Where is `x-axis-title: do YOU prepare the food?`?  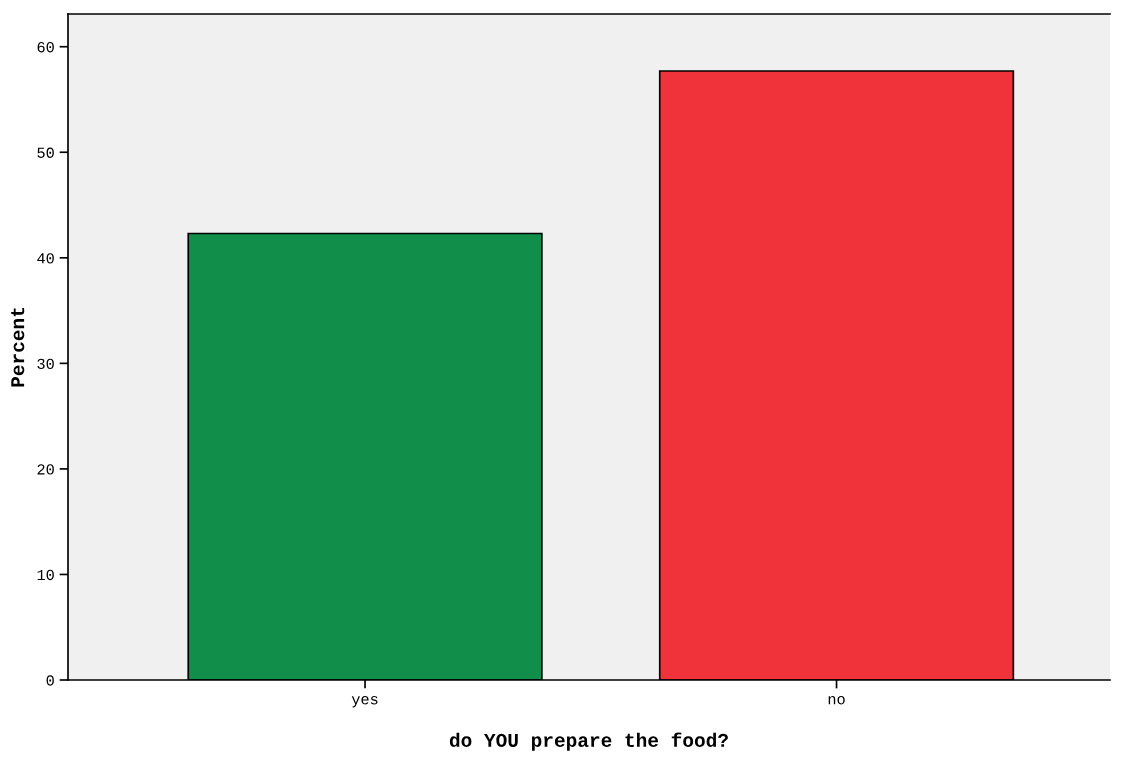
x-axis-title: do YOU prepare the food? is located at coordinates (588, 741).